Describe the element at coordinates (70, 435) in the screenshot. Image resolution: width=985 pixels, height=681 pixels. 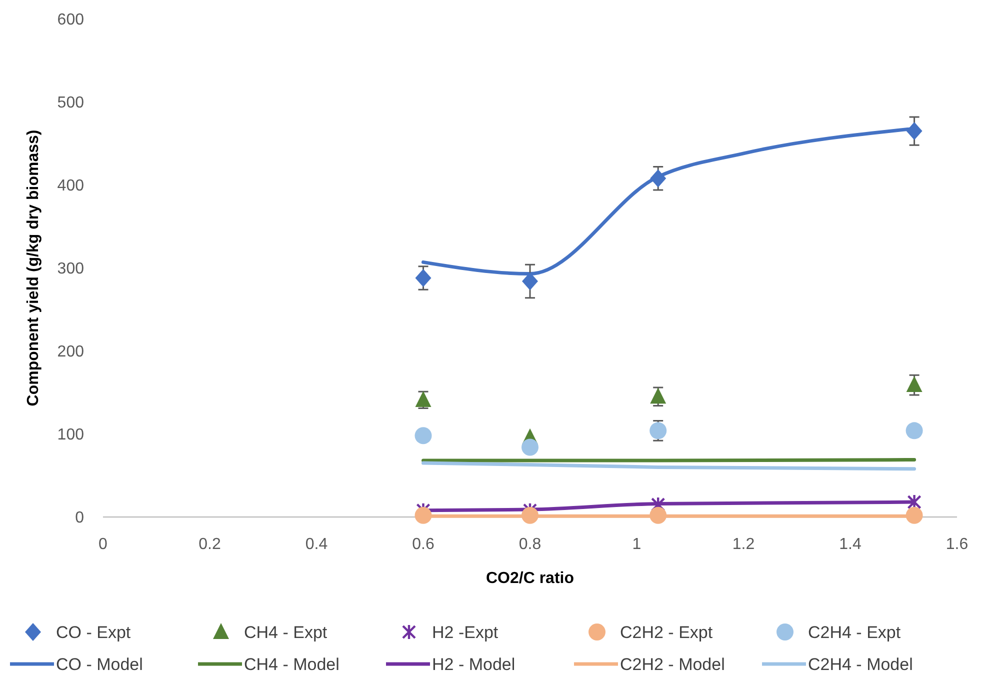
I see `y-tick-label: 100` at that location.